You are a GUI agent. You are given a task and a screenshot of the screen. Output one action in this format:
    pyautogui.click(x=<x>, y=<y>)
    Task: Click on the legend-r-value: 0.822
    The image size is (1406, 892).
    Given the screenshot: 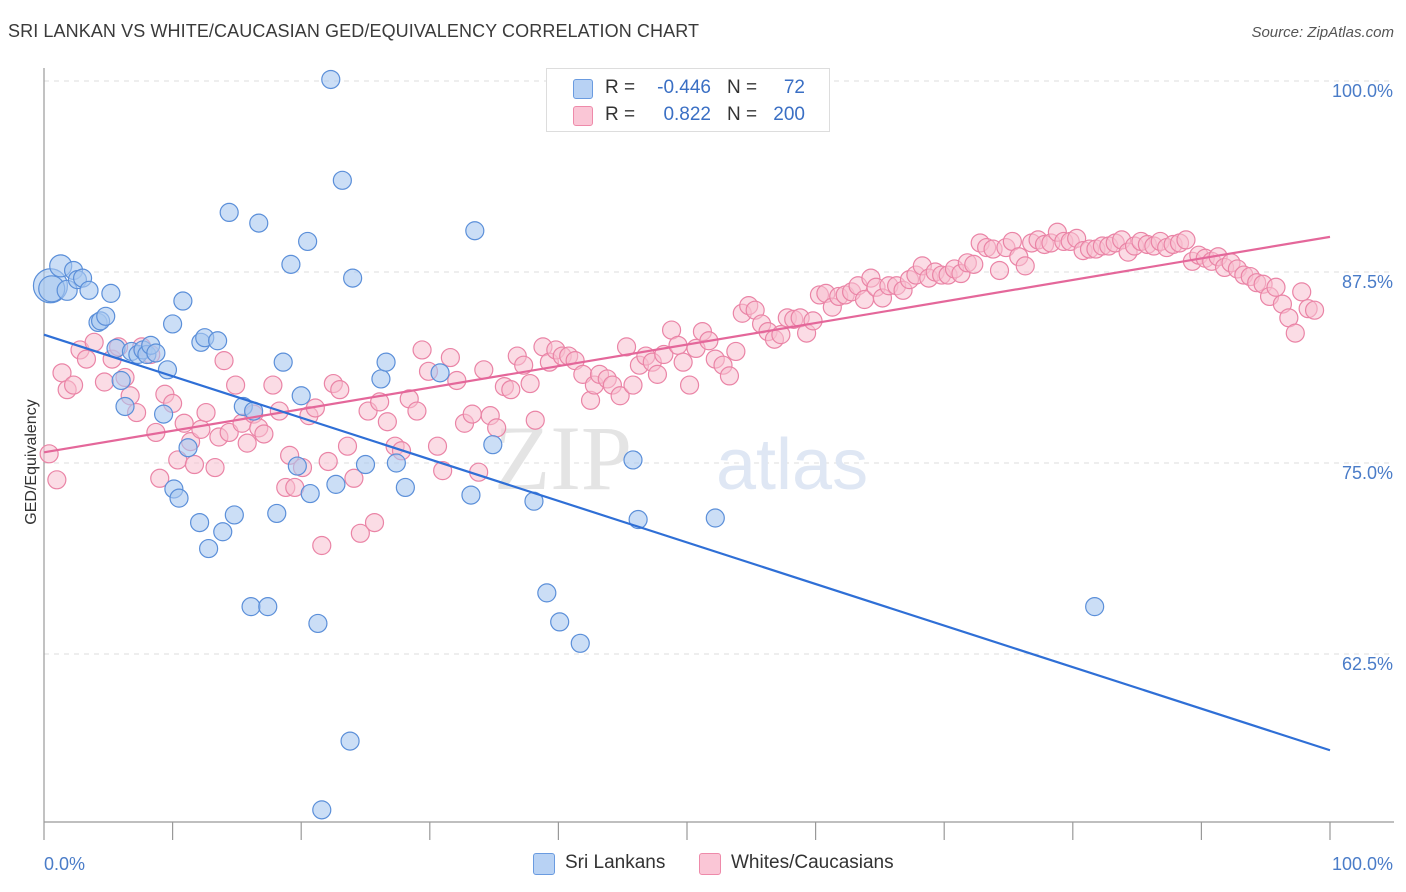 What is the action you would take?
    pyautogui.click(x=687, y=114)
    